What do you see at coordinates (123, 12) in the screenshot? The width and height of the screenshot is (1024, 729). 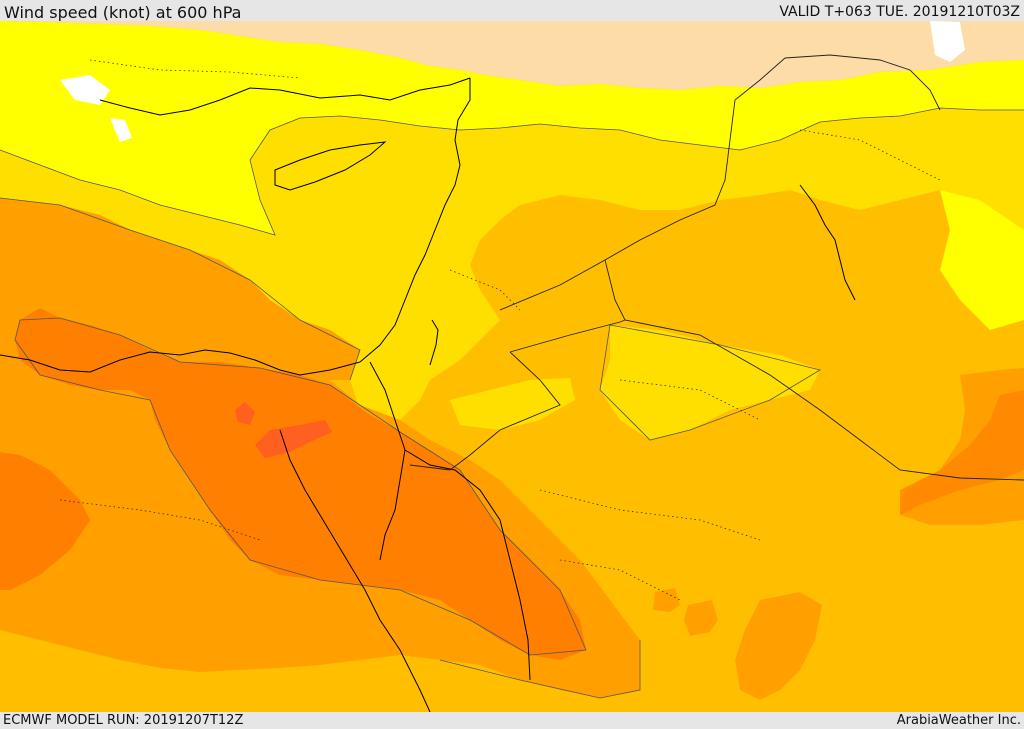 I see `map-title: Wind speed (knot) at 600 hPa` at bounding box center [123, 12].